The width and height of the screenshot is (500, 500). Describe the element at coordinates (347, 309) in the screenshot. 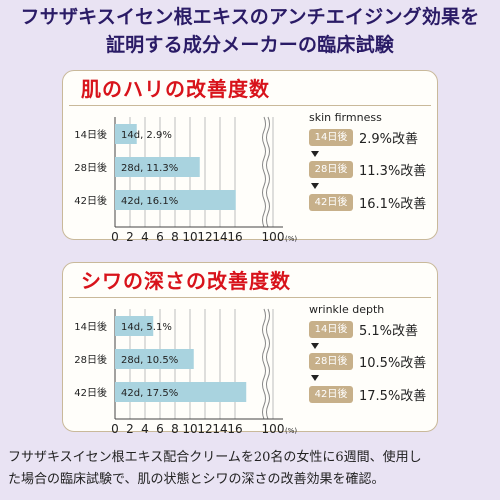

I see `metric-english-label: wrinkle depth` at that location.